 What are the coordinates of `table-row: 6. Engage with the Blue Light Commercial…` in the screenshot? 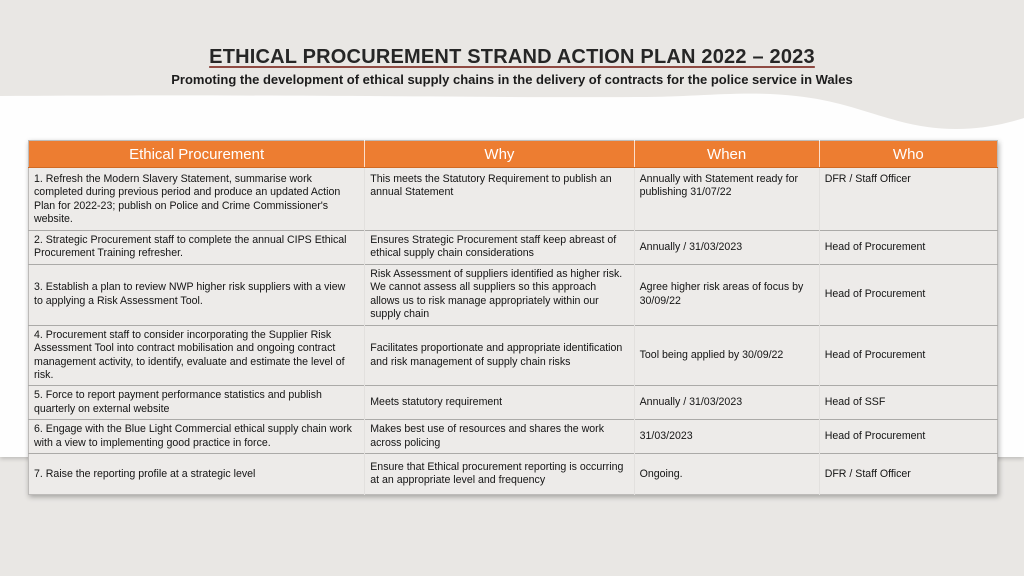 It's located at (513, 436).